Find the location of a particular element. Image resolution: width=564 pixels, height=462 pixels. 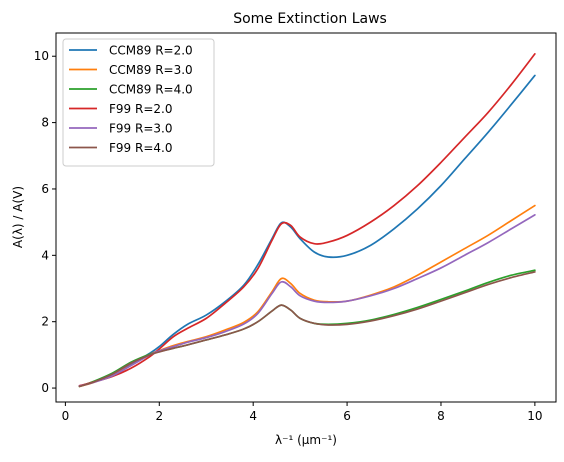

y-tick-label: 8 is located at coordinates (45, 123).